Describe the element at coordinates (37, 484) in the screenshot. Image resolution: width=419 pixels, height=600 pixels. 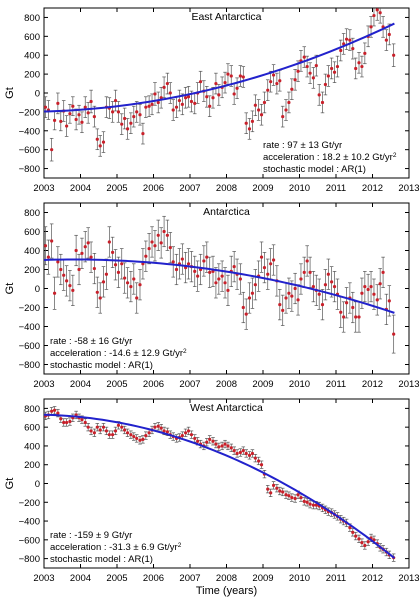
I see `y-tick-label: 0` at that location.